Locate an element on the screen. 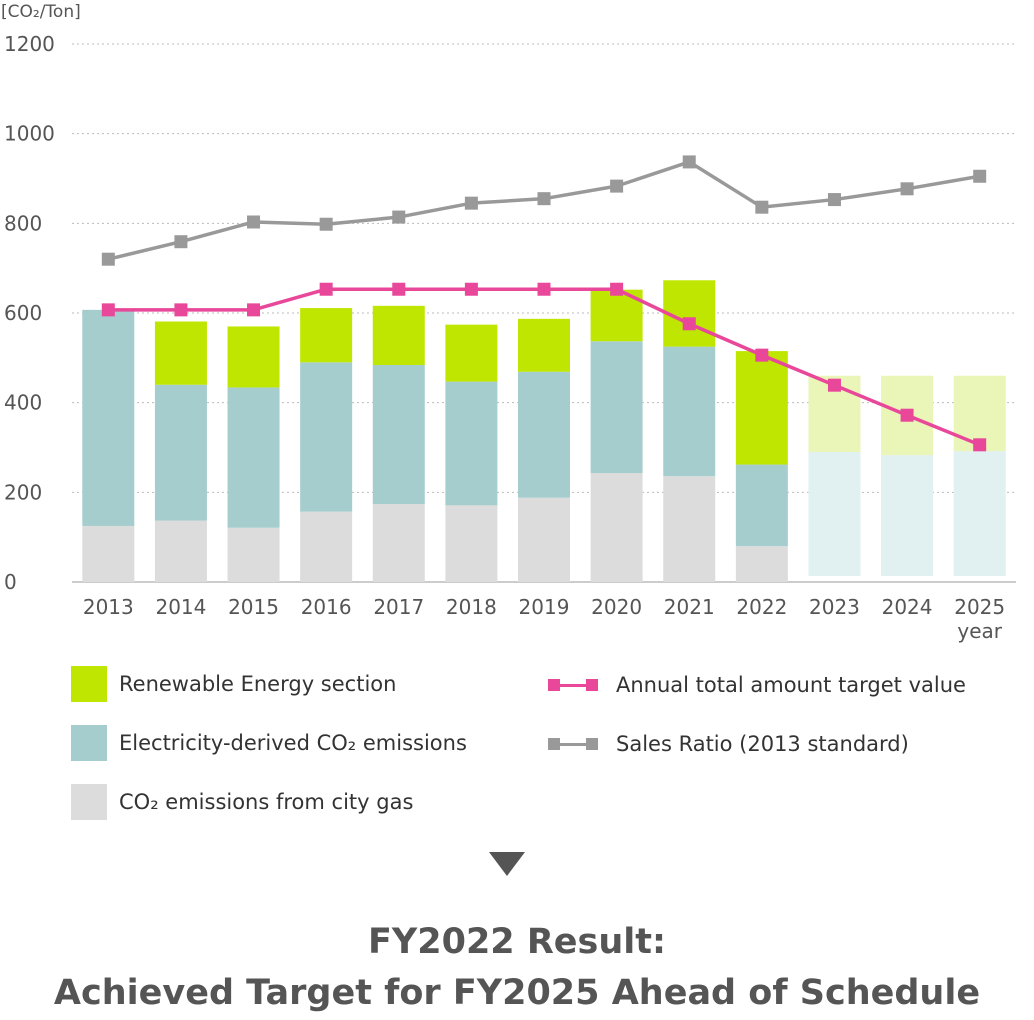 The image size is (1034, 1020). x-tick-label: 2018 is located at coordinates (471, 607).